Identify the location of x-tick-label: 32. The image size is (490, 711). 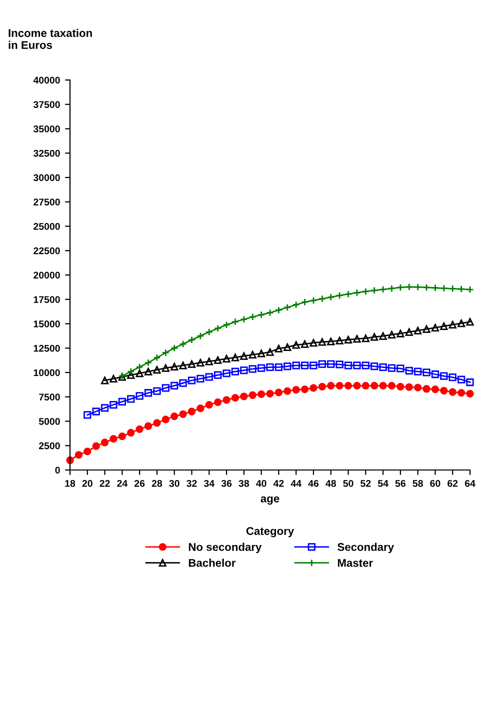
(191, 483).